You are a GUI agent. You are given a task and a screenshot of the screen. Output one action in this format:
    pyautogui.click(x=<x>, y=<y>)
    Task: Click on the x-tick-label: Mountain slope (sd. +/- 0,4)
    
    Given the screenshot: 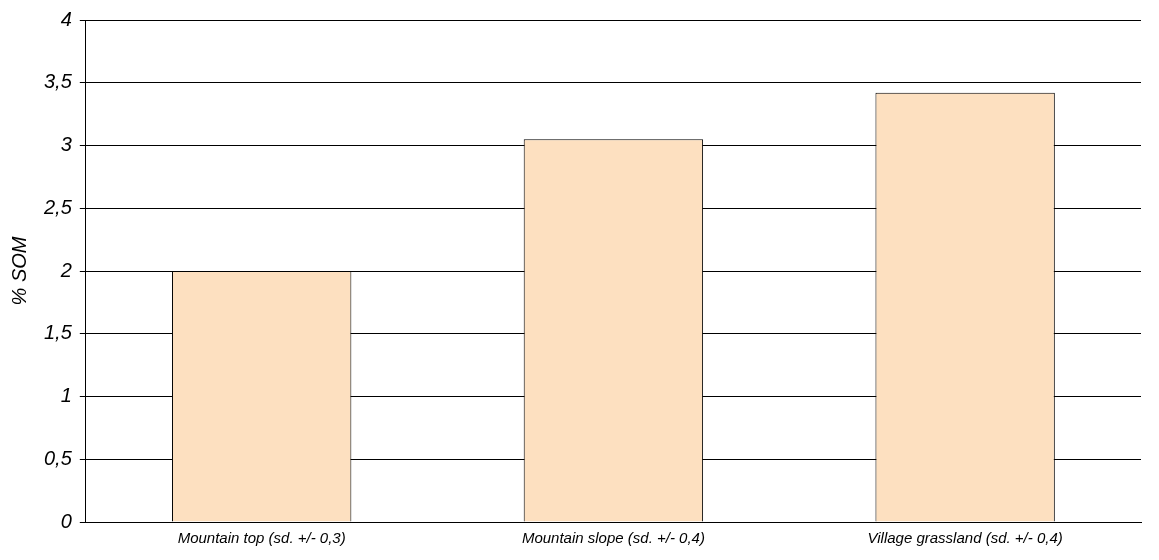 What is the action you would take?
    pyautogui.click(x=613, y=538)
    